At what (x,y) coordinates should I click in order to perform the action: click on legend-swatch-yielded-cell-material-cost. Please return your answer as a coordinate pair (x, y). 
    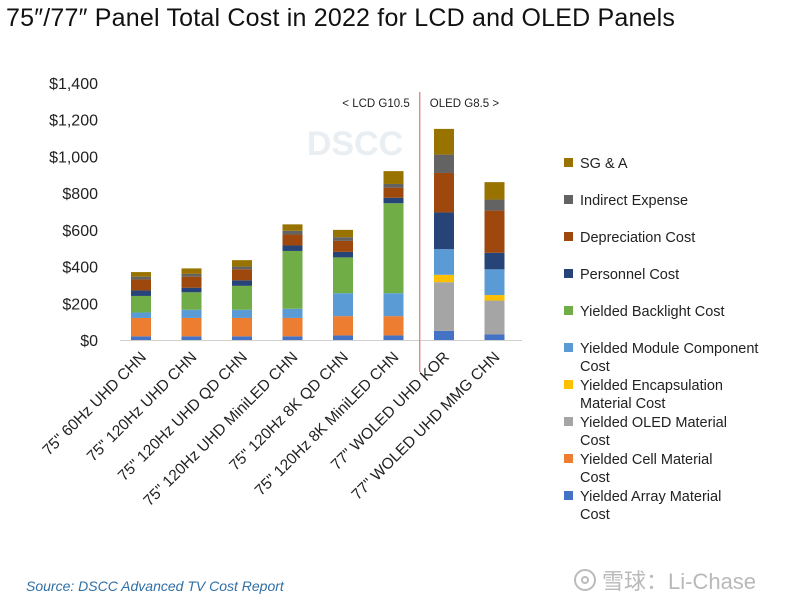
    Looking at the image, I should click on (568, 458).